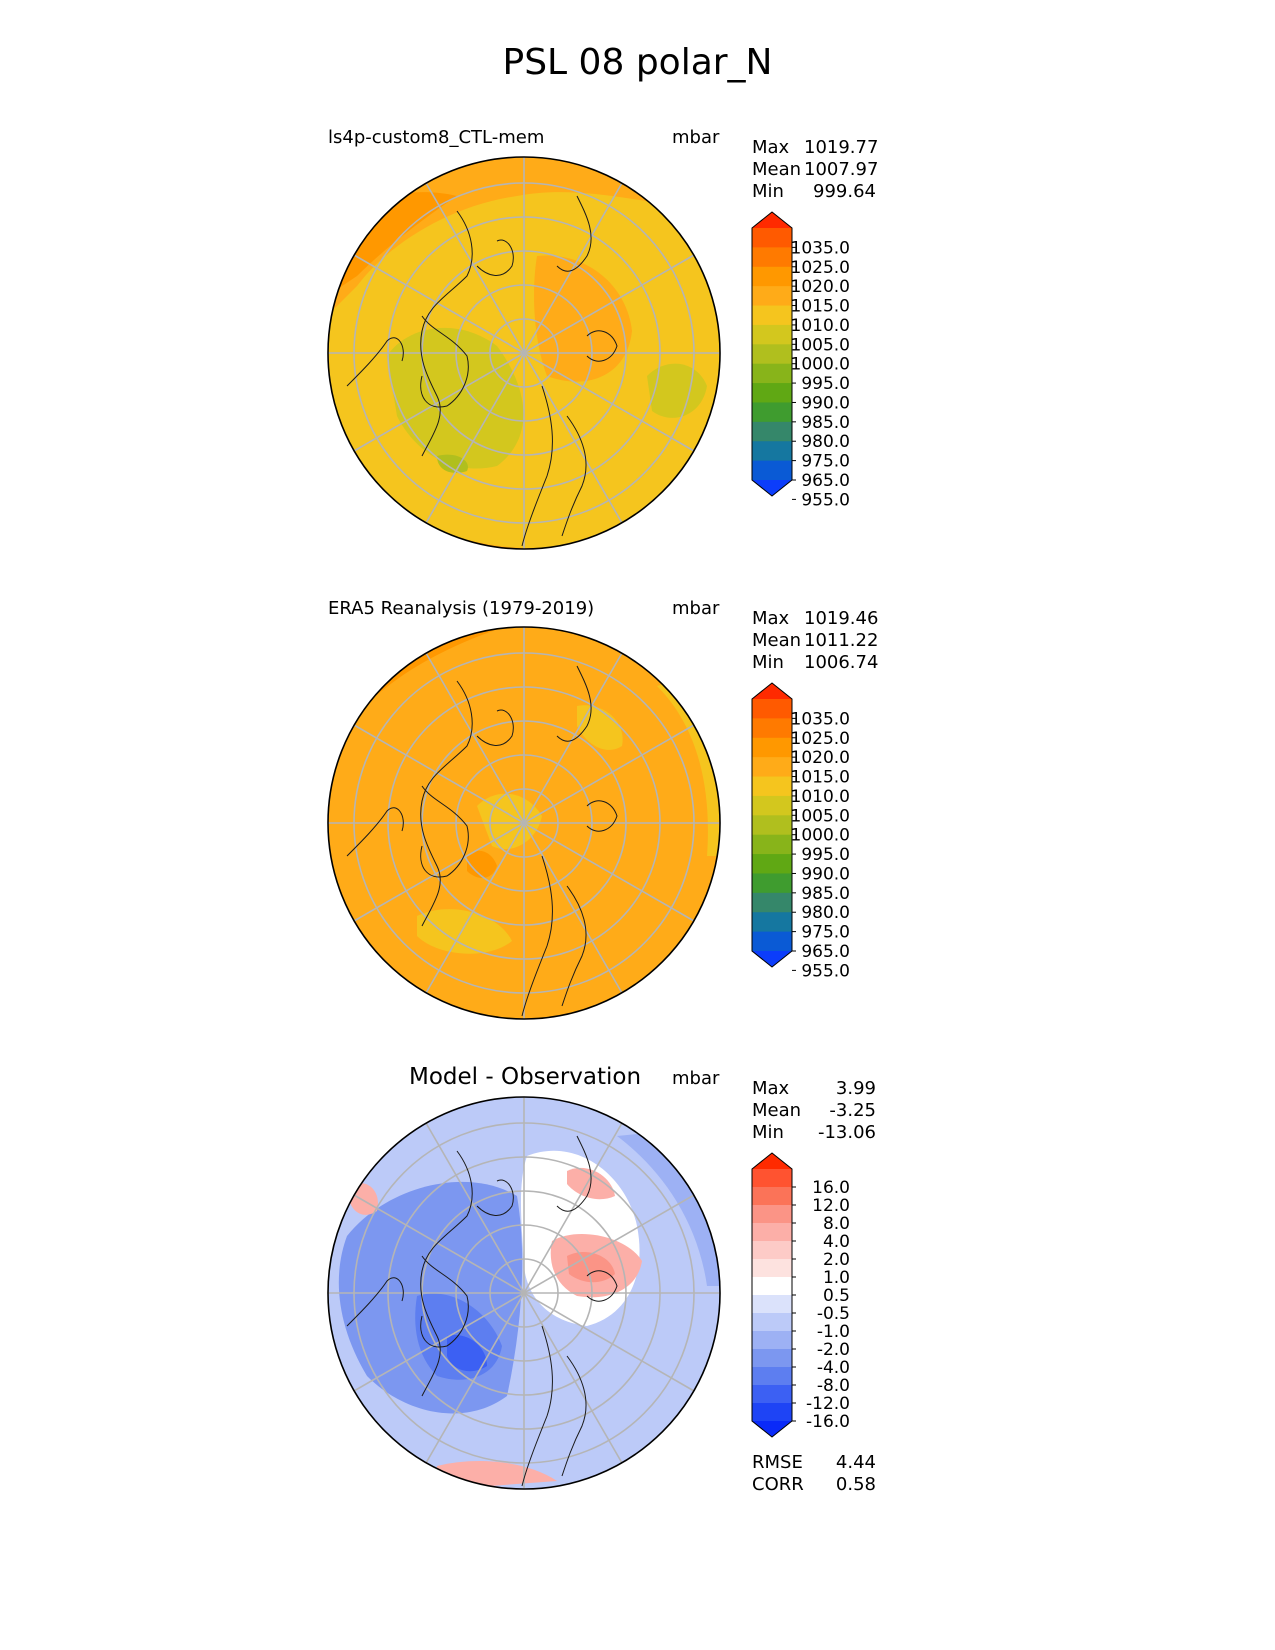 This screenshot has height=1650, width=1275. I want to click on panel3-stats: Max 3.99 Mean -3.25 Min -13.06, so click(814, 1111).